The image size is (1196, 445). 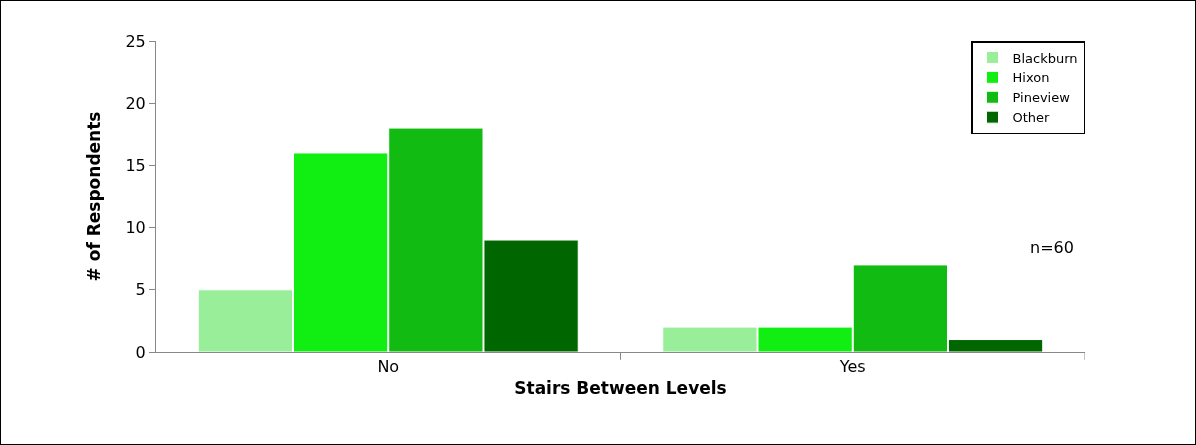 What do you see at coordinates (1041, 98) in the screenshot?
I see `legend-label: Pineview` at bounding box center [1041, 98].